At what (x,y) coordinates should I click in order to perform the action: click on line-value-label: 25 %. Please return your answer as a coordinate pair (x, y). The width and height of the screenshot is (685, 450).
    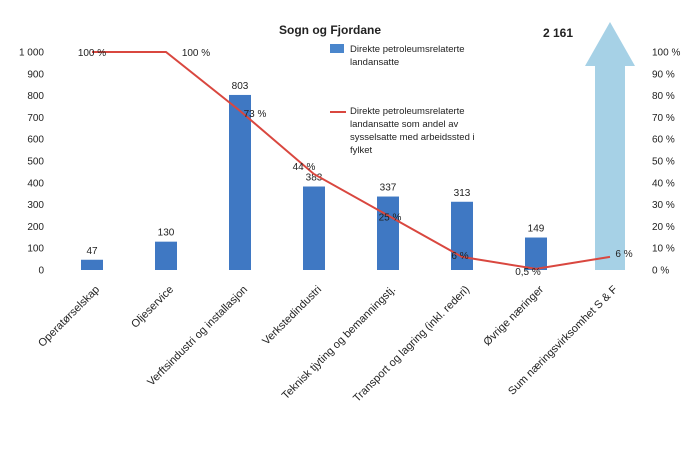
    Looking at the image, I should click on (390, 218).